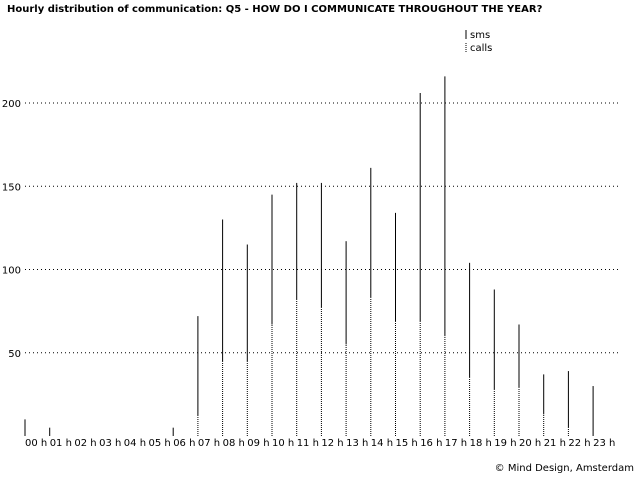  What do you see at coordinates (604, 443) in the screenshot?
I see `x-tick-label: 23 h` at bounding box center [604, 443].